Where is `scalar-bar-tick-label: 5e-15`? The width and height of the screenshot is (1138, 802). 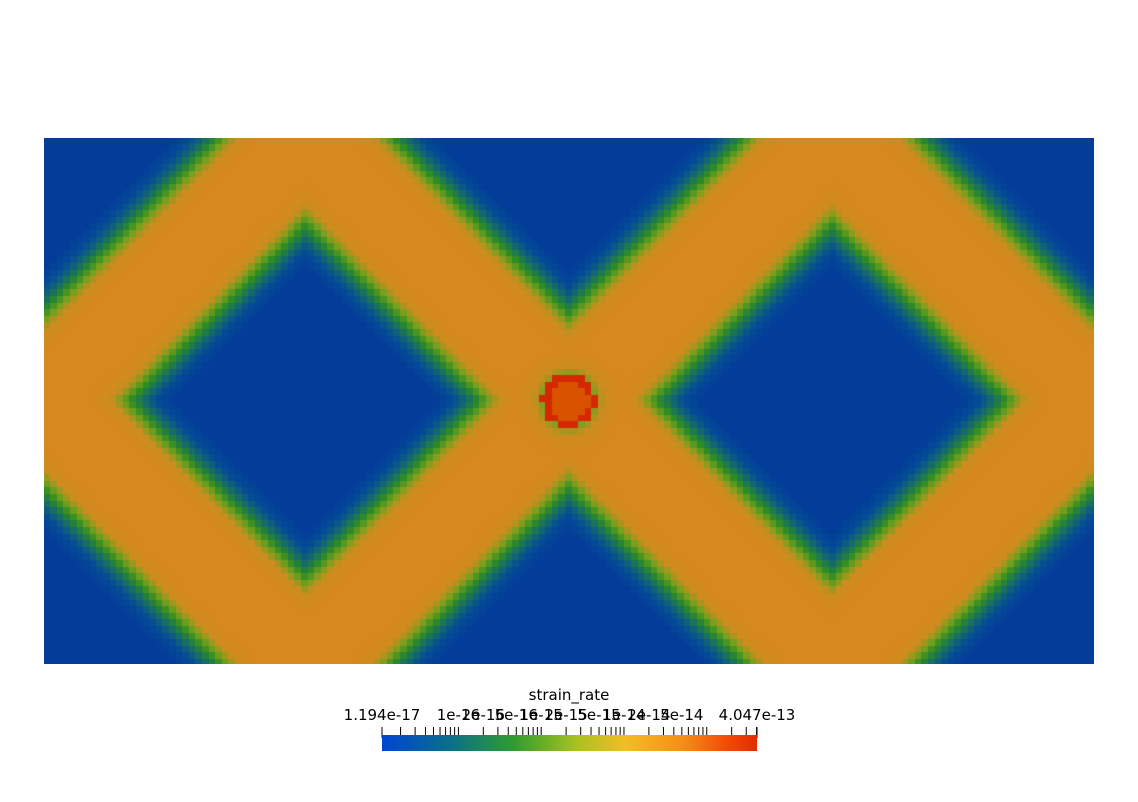 scalar-bar-tick-label: 5e-15 is located at coordinates (598, 715).